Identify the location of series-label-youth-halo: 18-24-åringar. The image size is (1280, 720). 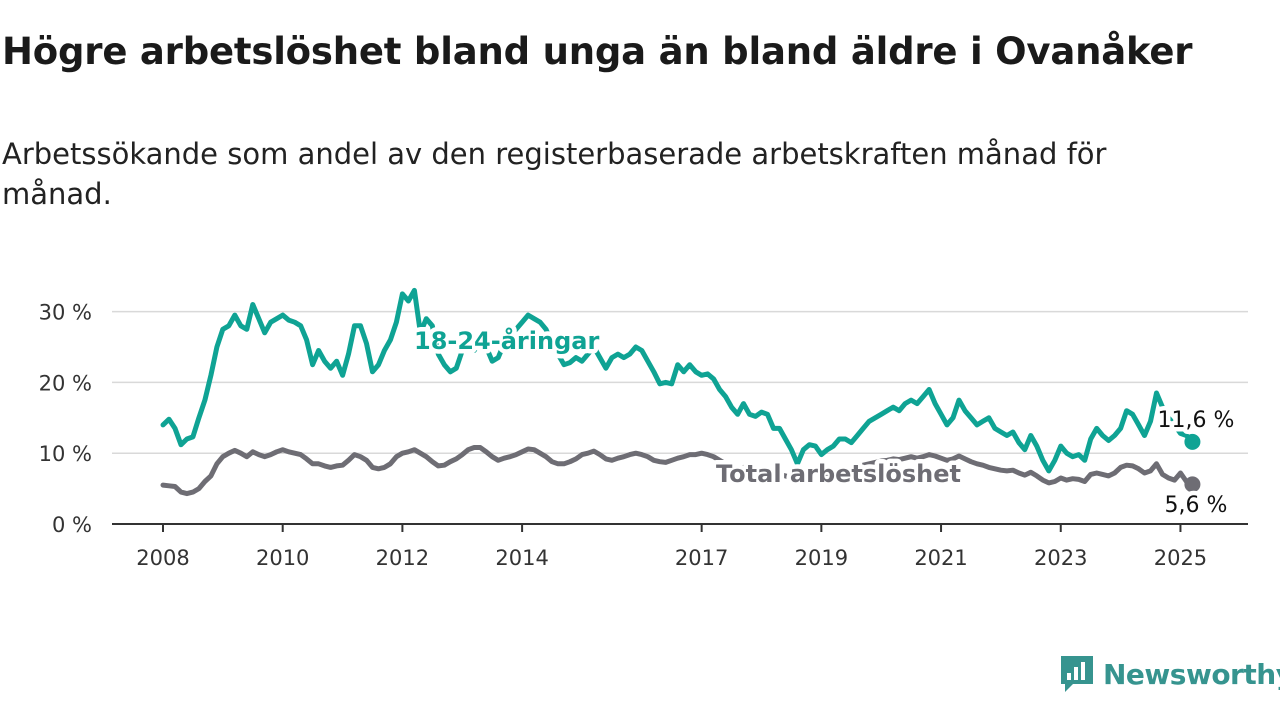
(506, 340).